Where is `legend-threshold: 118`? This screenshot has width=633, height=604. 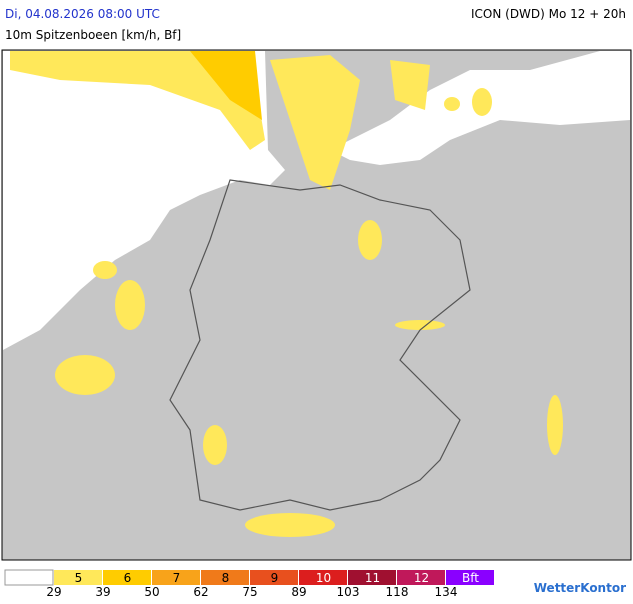 legend-threshold: 118 is located at coordinates (397, 592).